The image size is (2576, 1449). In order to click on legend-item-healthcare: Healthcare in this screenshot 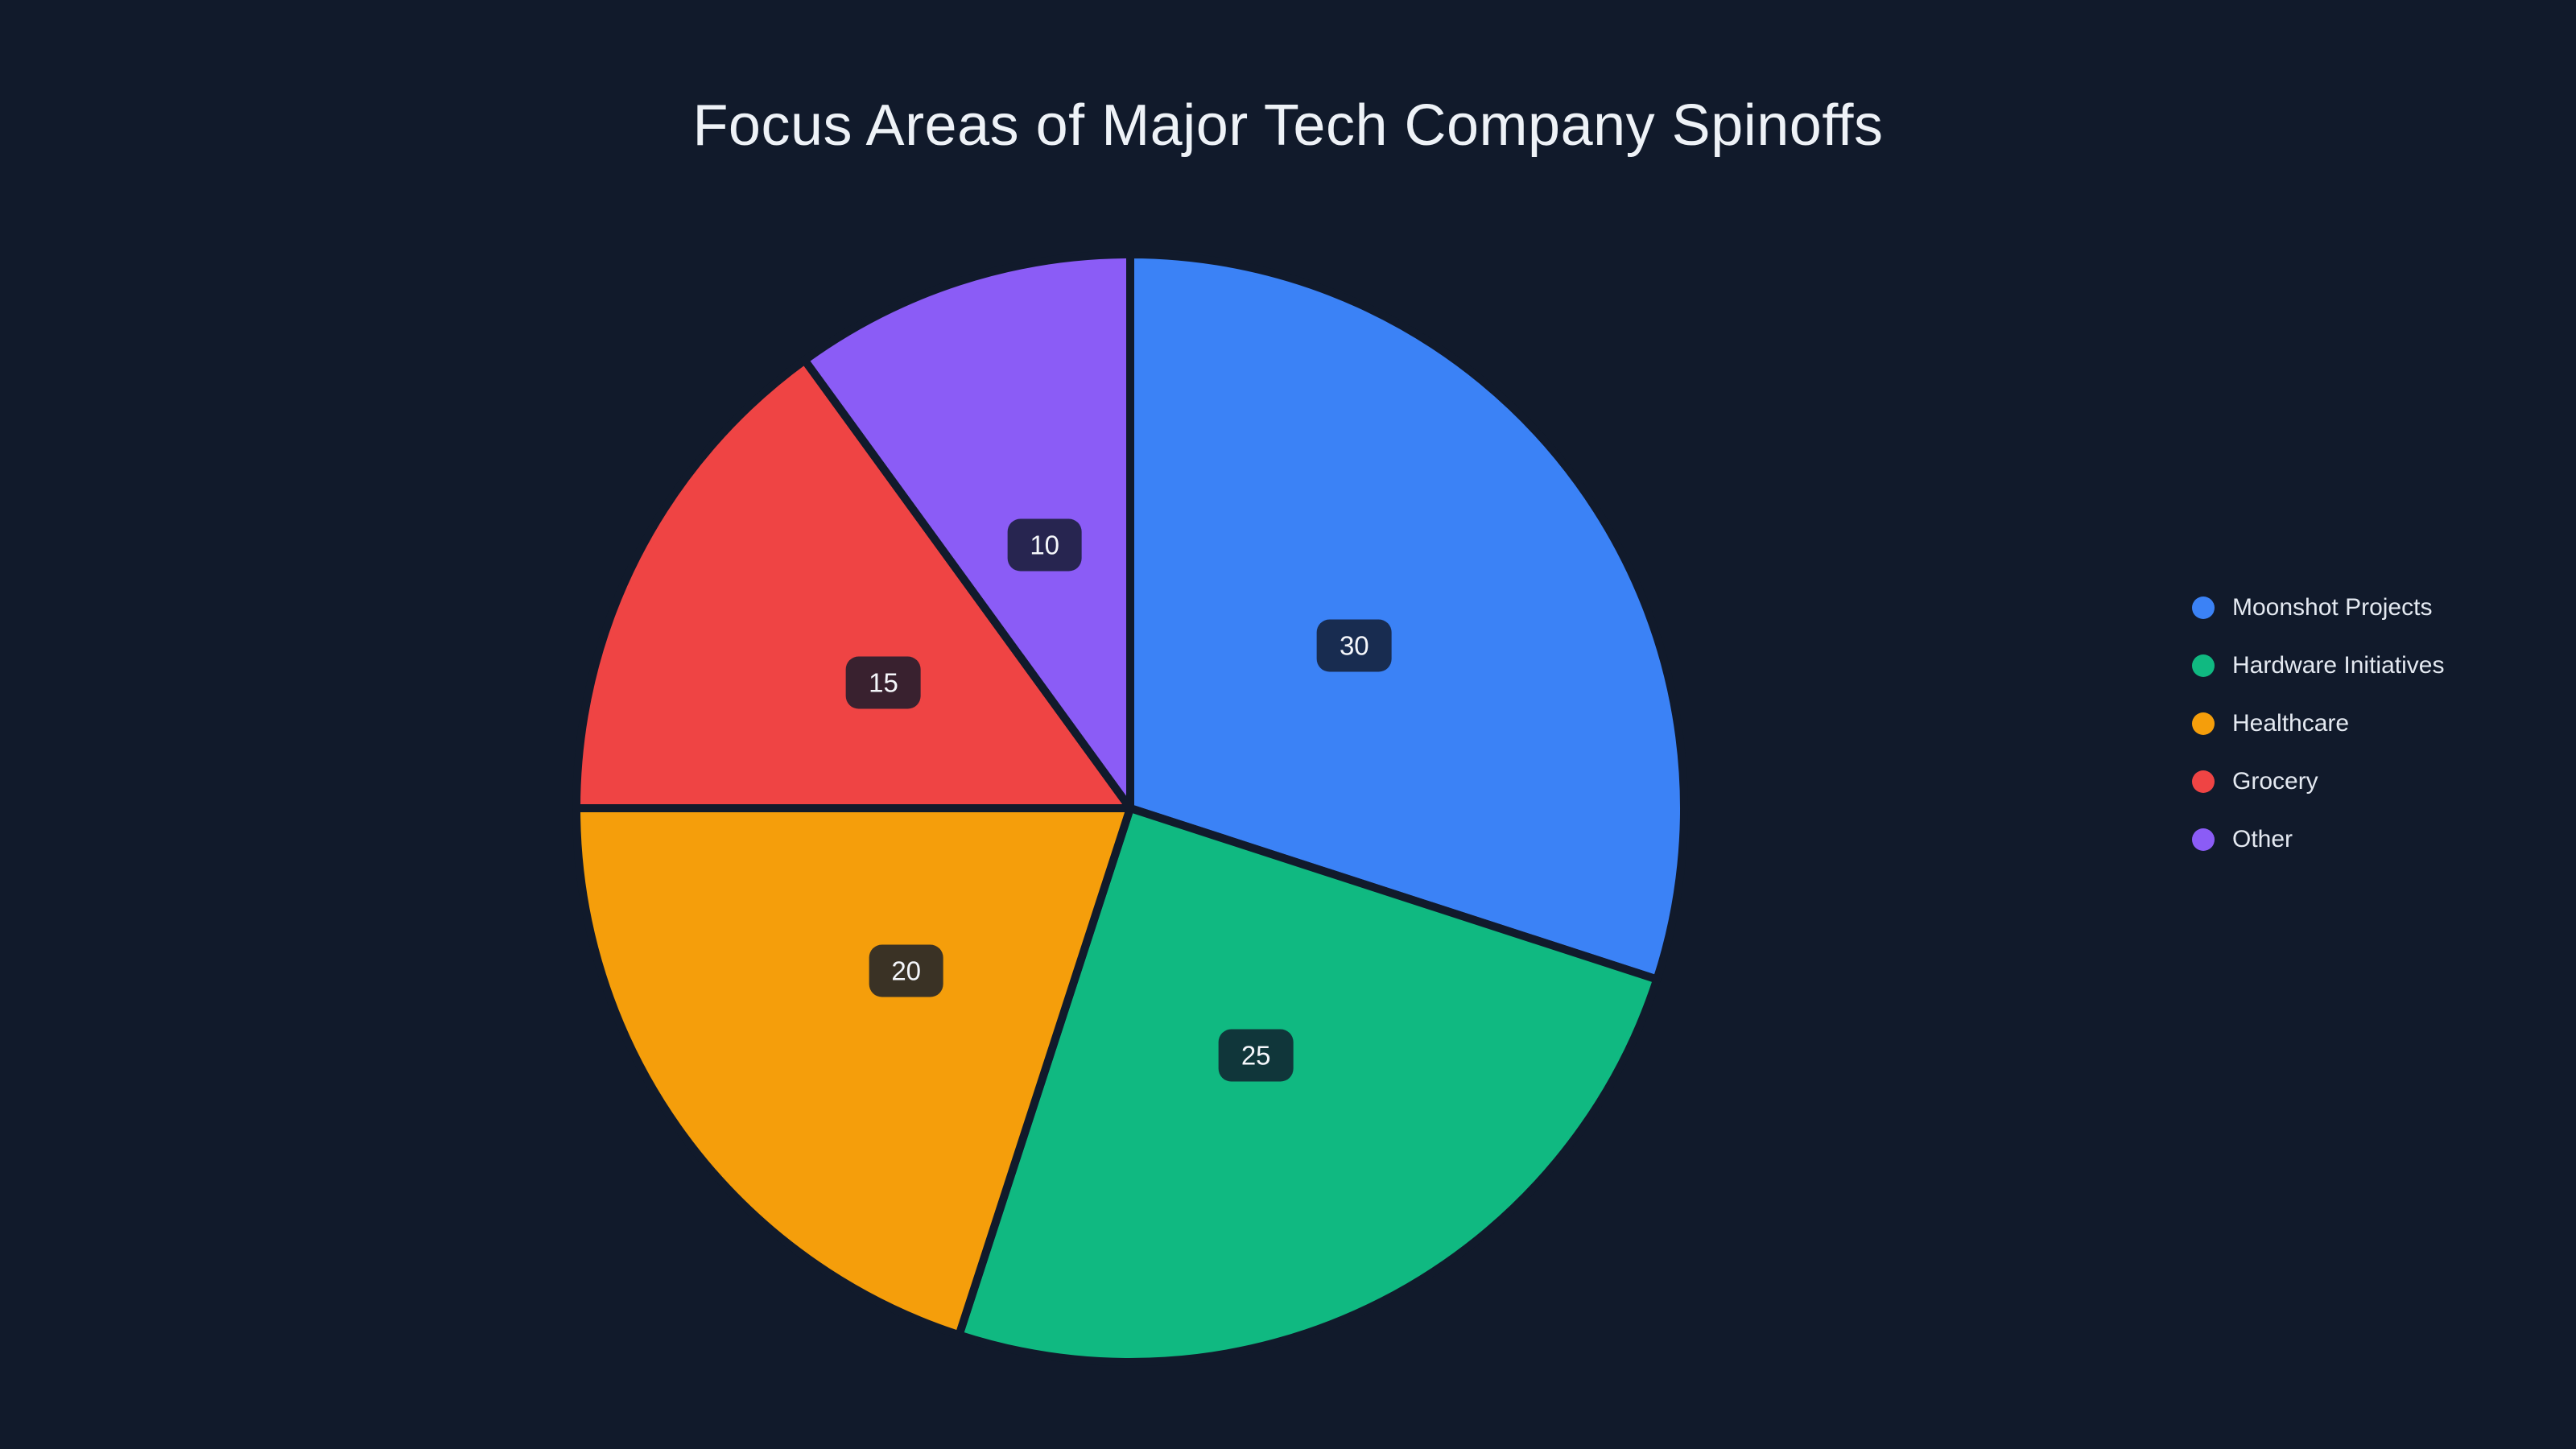, I will do `click(2318, 724)`.